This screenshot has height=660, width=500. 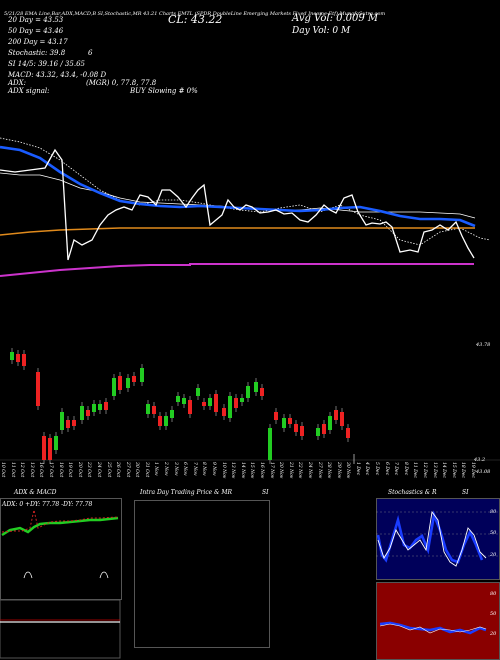 What do you see at coordinates (463, 470) in the screenshot?
I see `date-label: 18 Dec` at bounding box center [463, 470].